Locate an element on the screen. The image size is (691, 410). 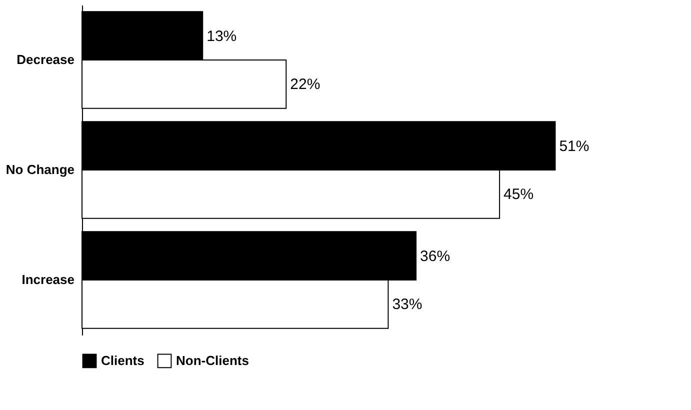
data-label: 13% is located at coordinates (221, 36).